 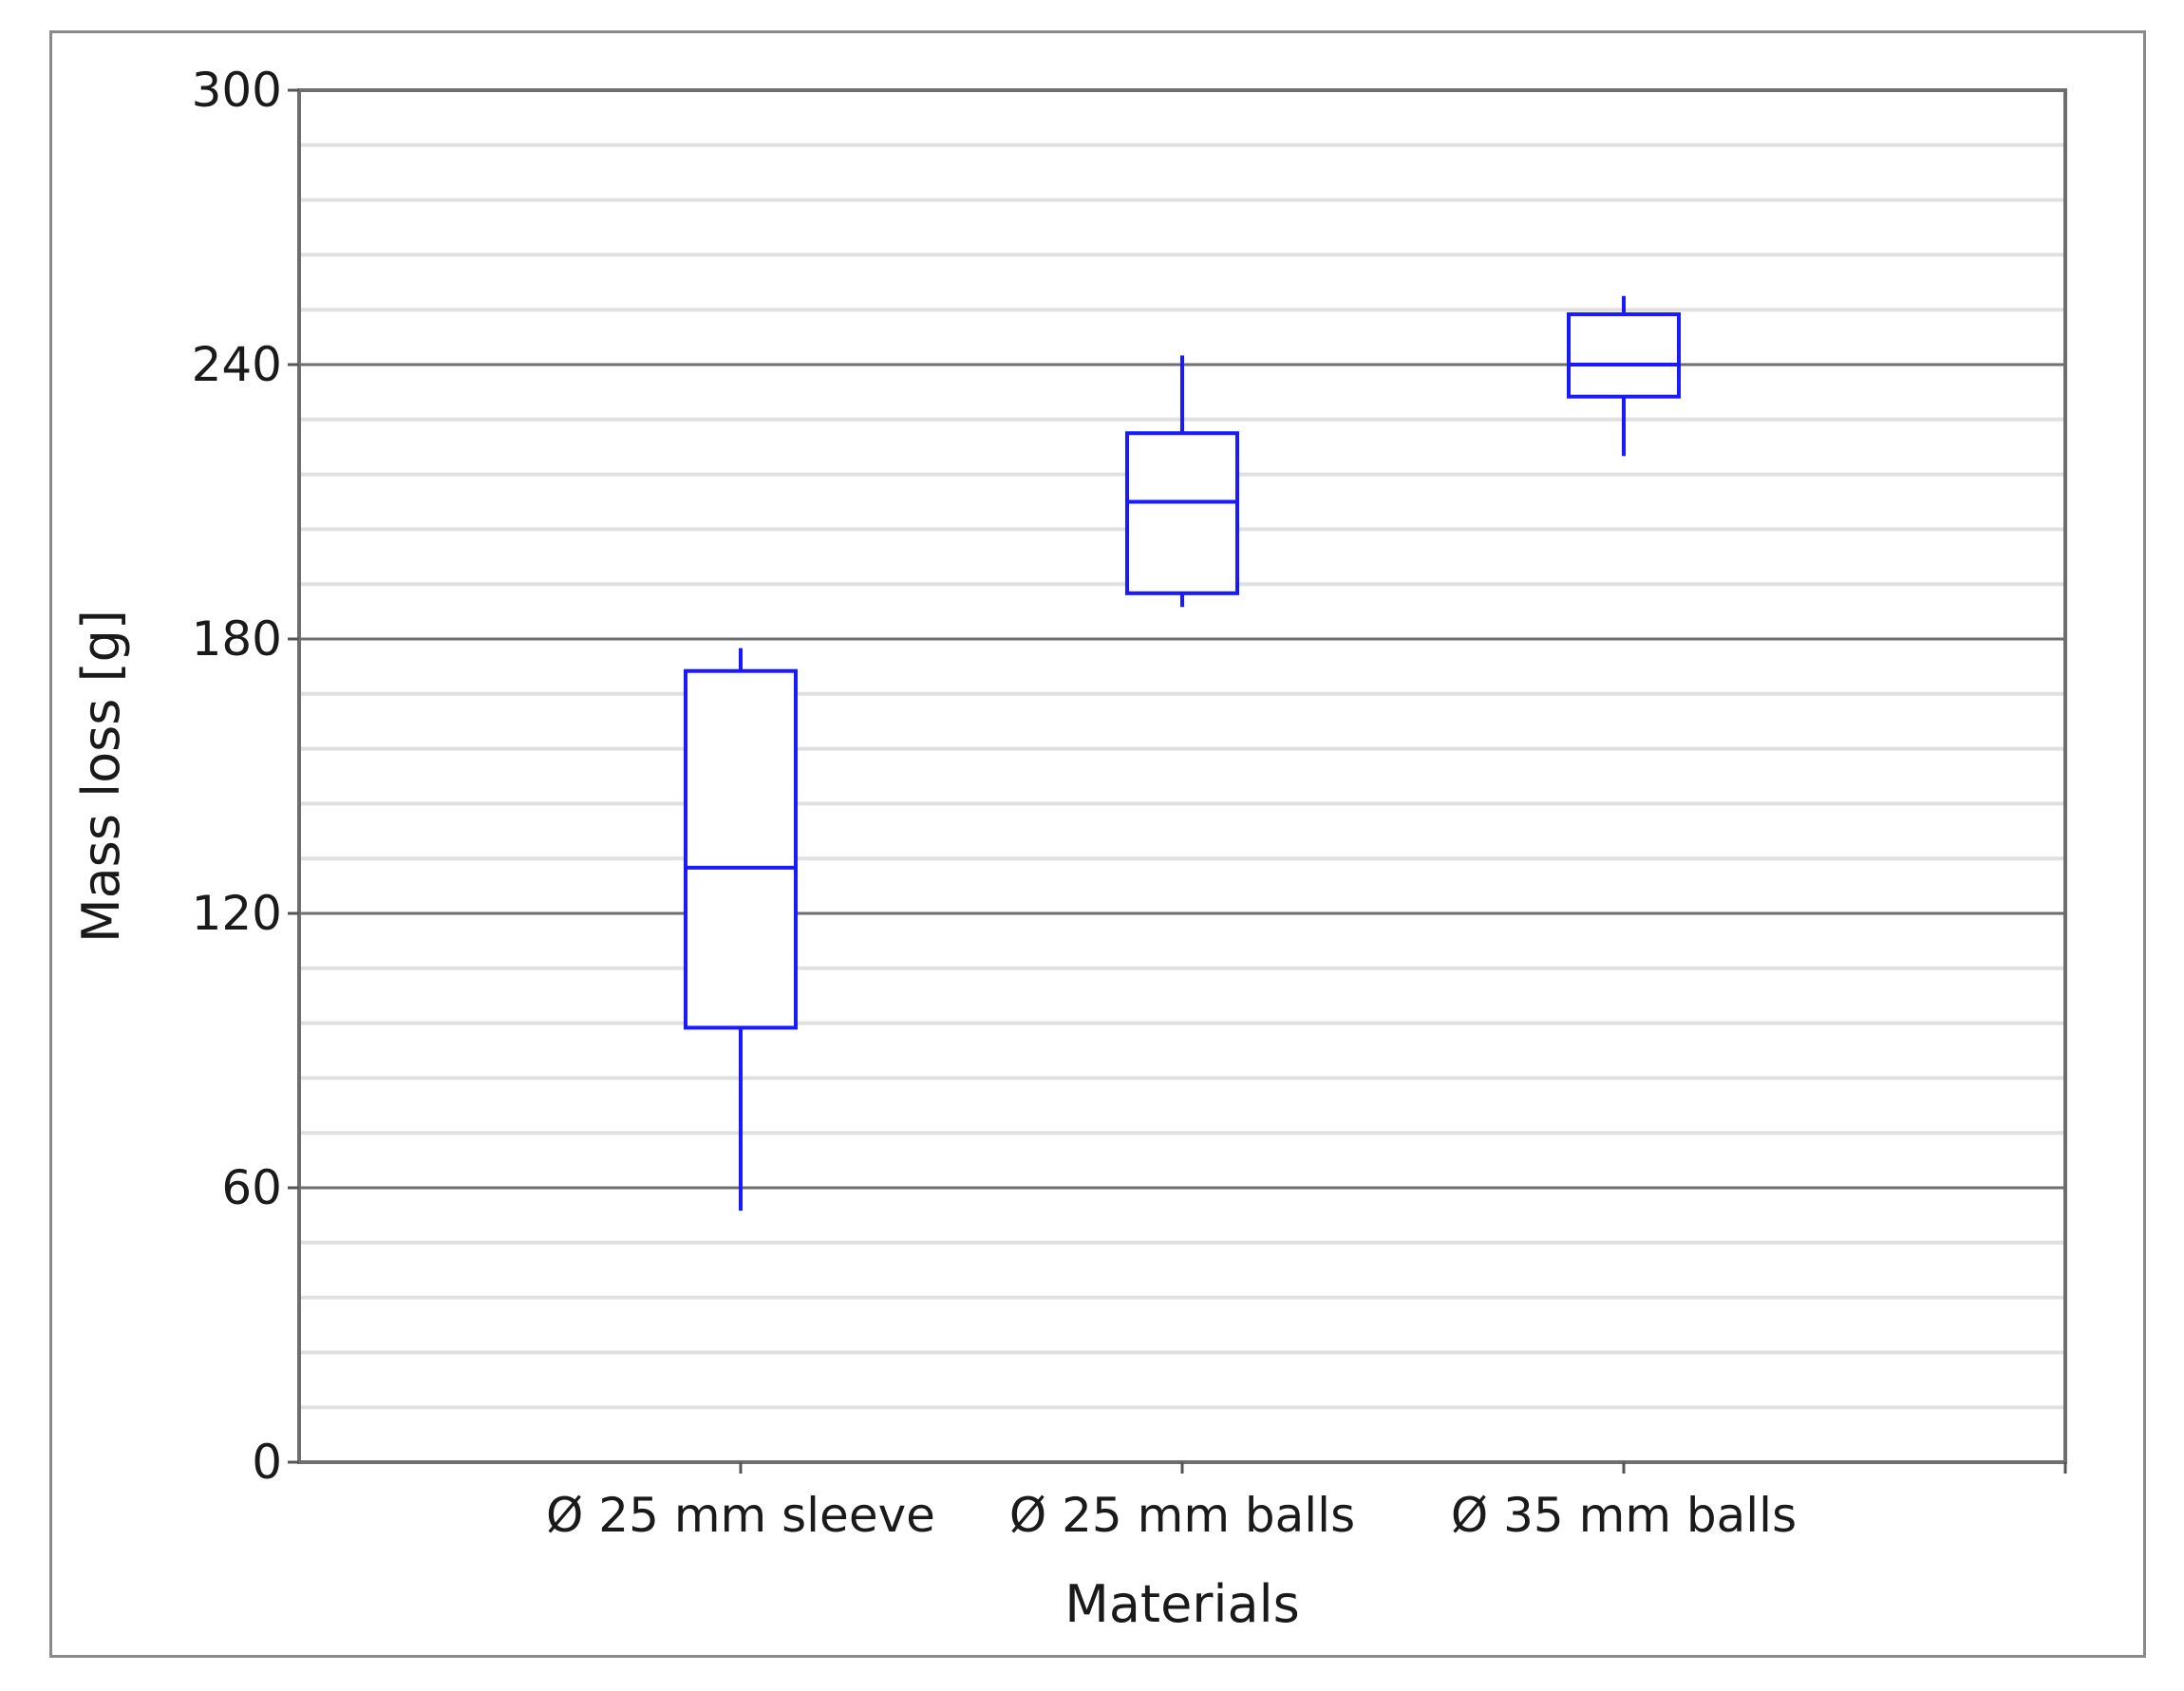 What do you see at coordinates (1182, 1515) in the screenshot?
I see `x-tick-label: Ø 25 mm balls` at bounding box center [1182, 1515].